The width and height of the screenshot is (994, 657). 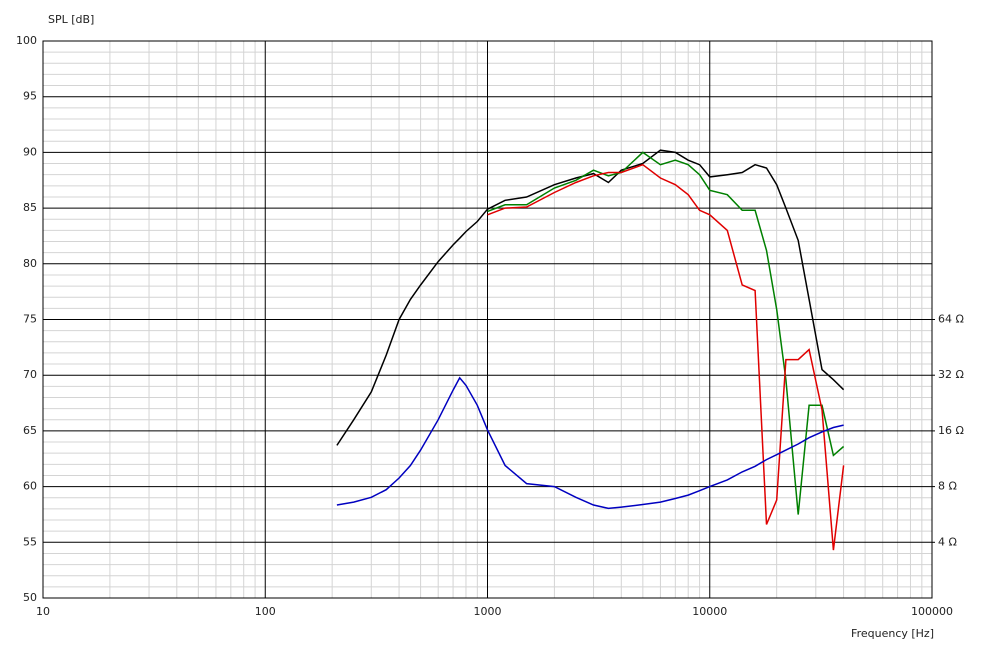 I want to click on y-tick-label: 85, so click(x=30, y=207).